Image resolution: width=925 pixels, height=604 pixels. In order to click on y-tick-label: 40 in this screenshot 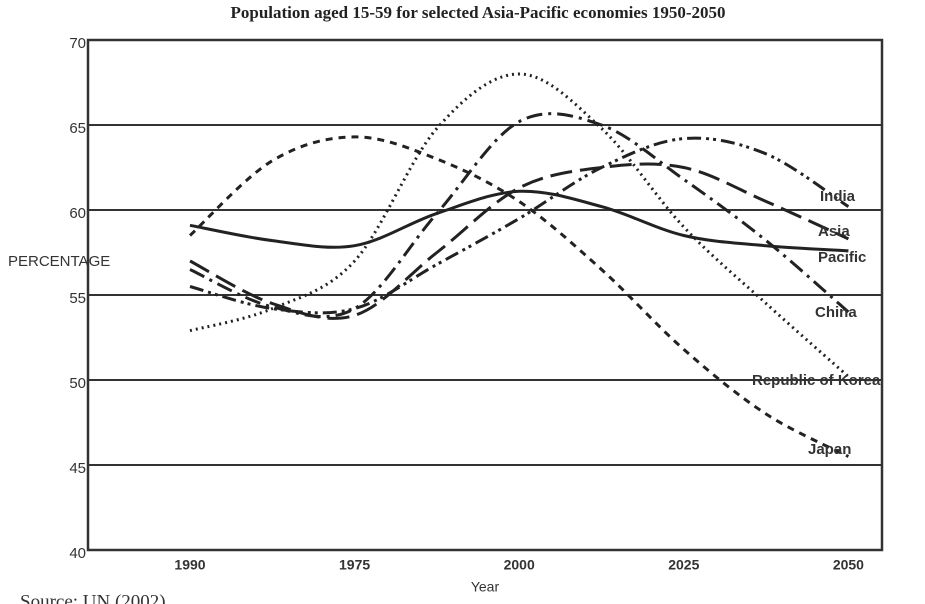, I will do `click(77, 553)`.